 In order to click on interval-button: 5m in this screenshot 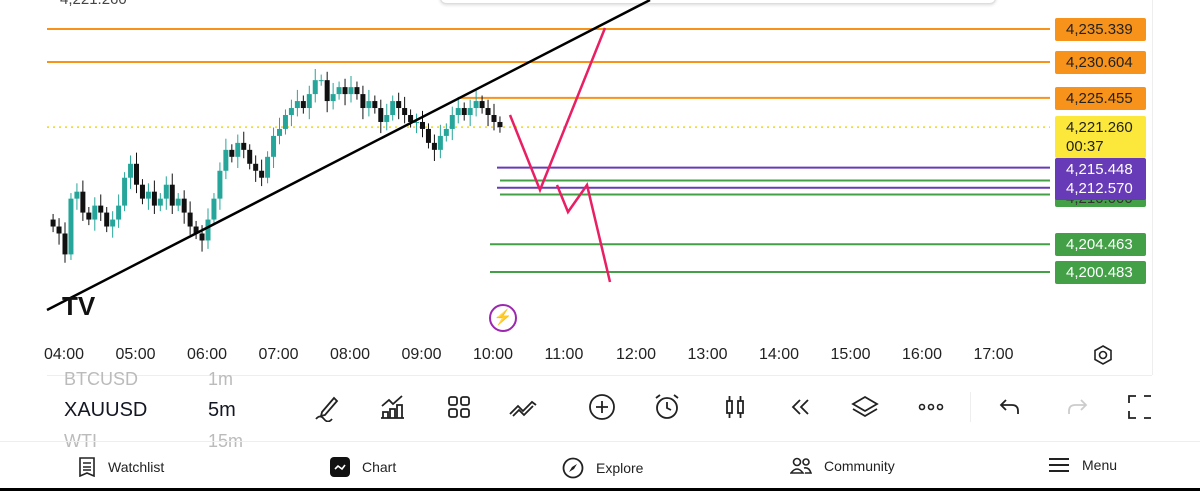, I will do `click(222, 410)`.